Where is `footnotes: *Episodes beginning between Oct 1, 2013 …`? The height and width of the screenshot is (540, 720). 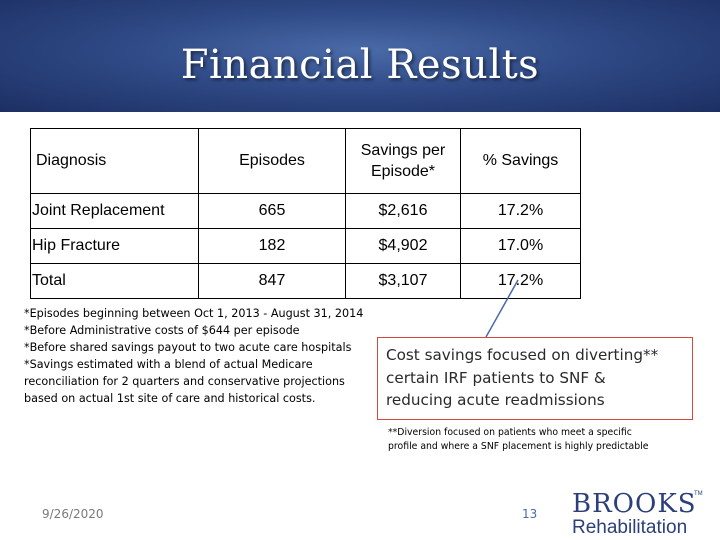
footnotes: *Episodes beginning between Oct 1, 2013 … is located at coordinates (199, 356).